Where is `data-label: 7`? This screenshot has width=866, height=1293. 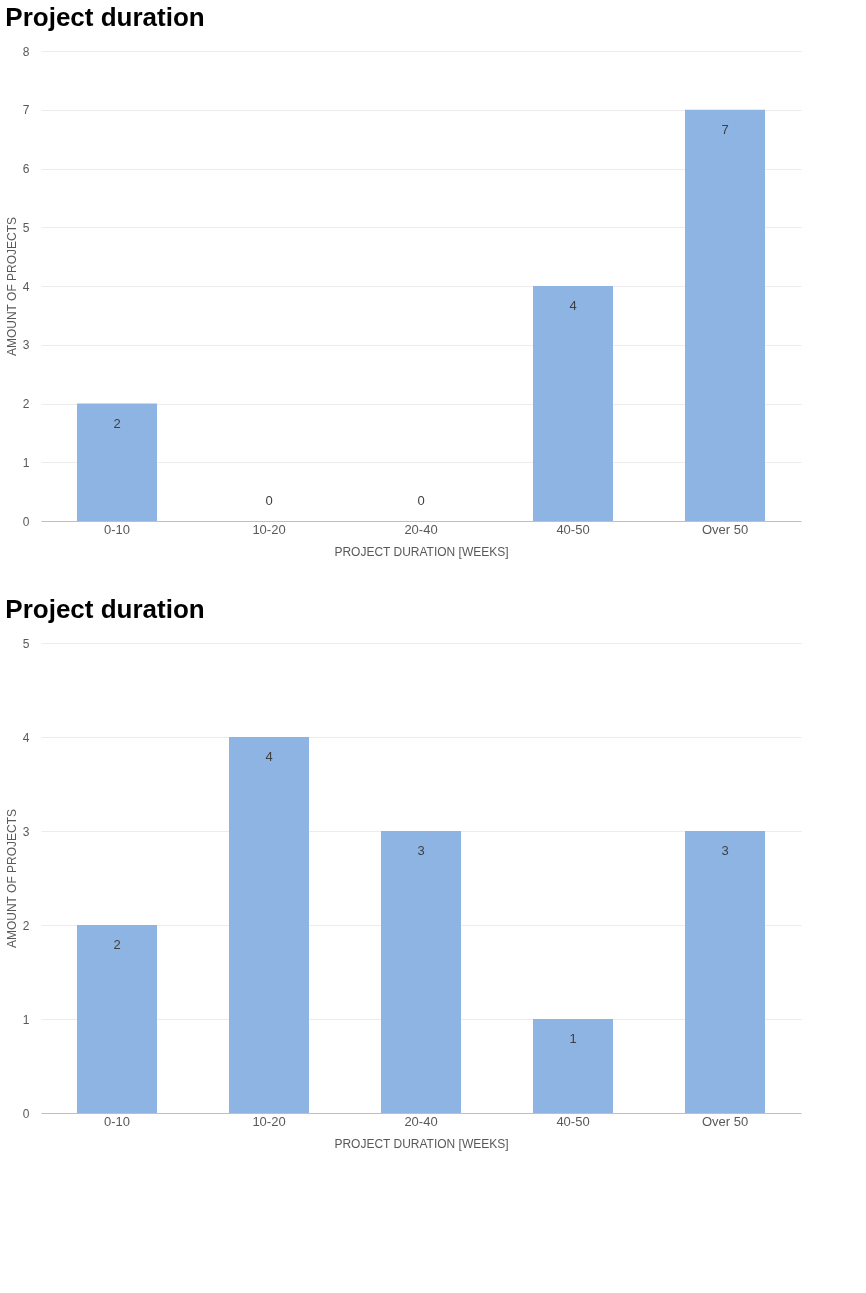
data-label: 7 is located at coordinates (725, 129).